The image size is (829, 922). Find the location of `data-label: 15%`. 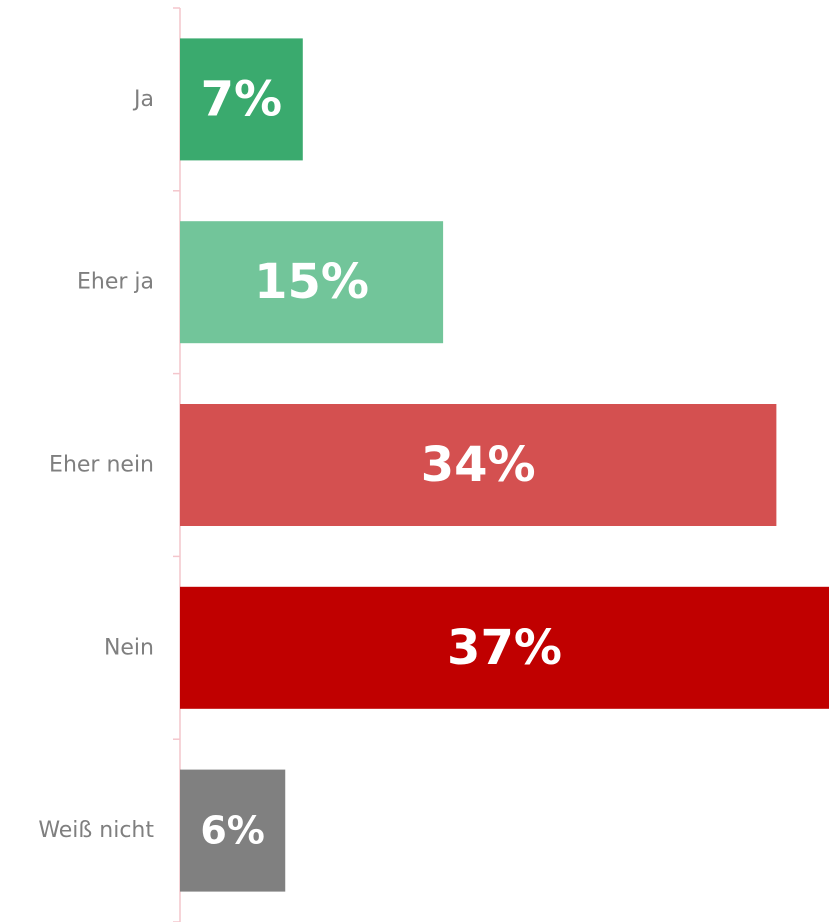

data-label: 15% is located at coordinates (311, 282).